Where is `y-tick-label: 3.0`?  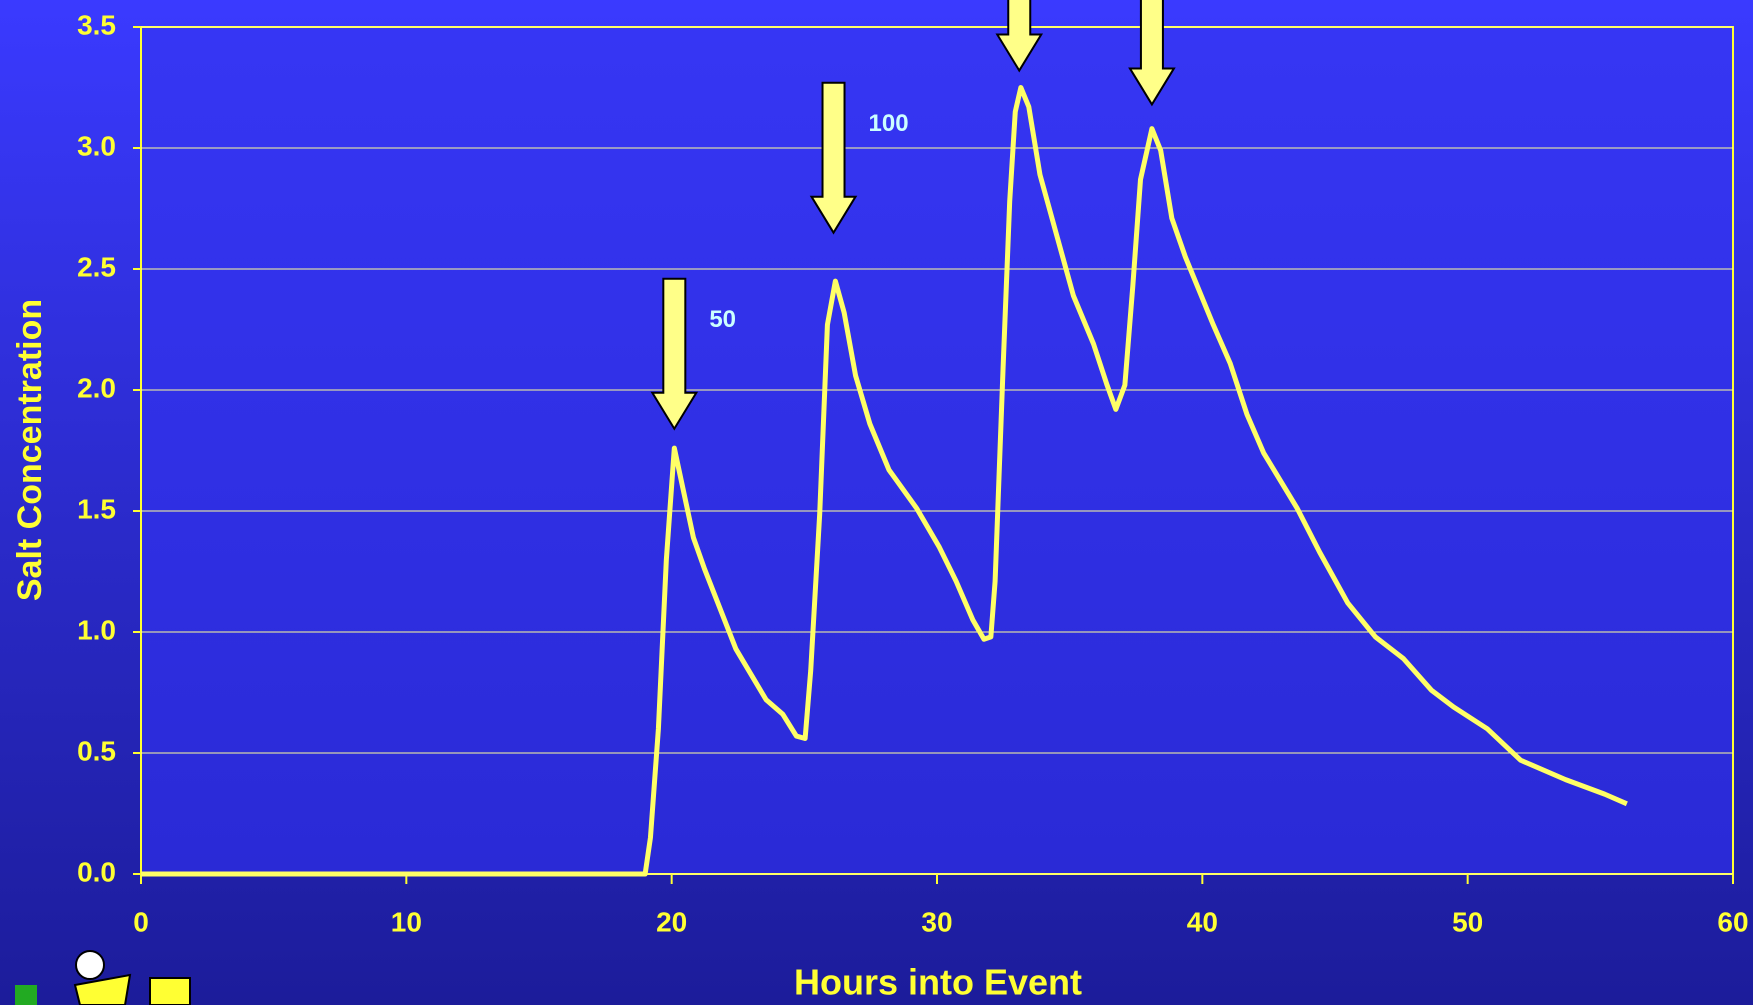 y-tick-label: 3.0 is located at coordinates (96, 145).